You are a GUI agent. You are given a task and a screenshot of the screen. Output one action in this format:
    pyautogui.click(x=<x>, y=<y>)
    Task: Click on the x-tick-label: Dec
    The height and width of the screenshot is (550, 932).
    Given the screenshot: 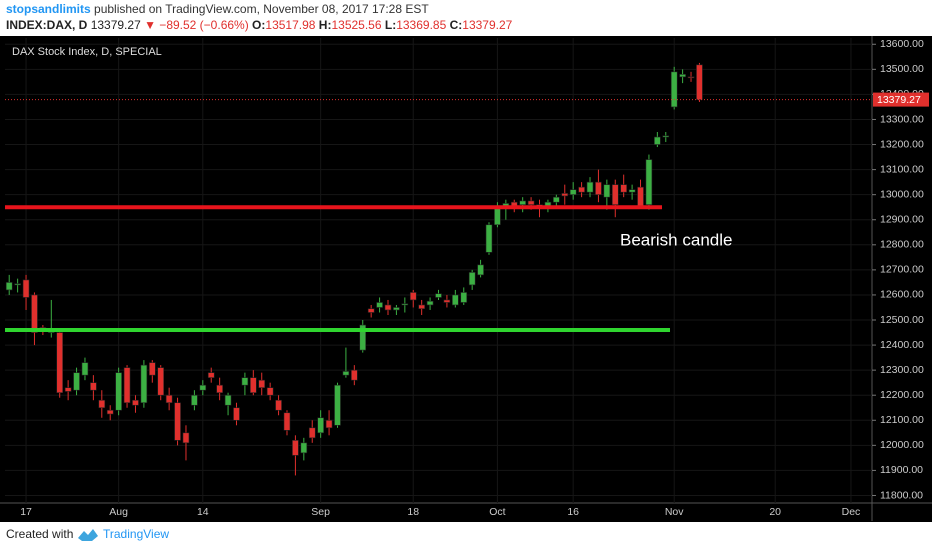 What is the action you would take?
    pyautogui.click(x=851, y=512)
    